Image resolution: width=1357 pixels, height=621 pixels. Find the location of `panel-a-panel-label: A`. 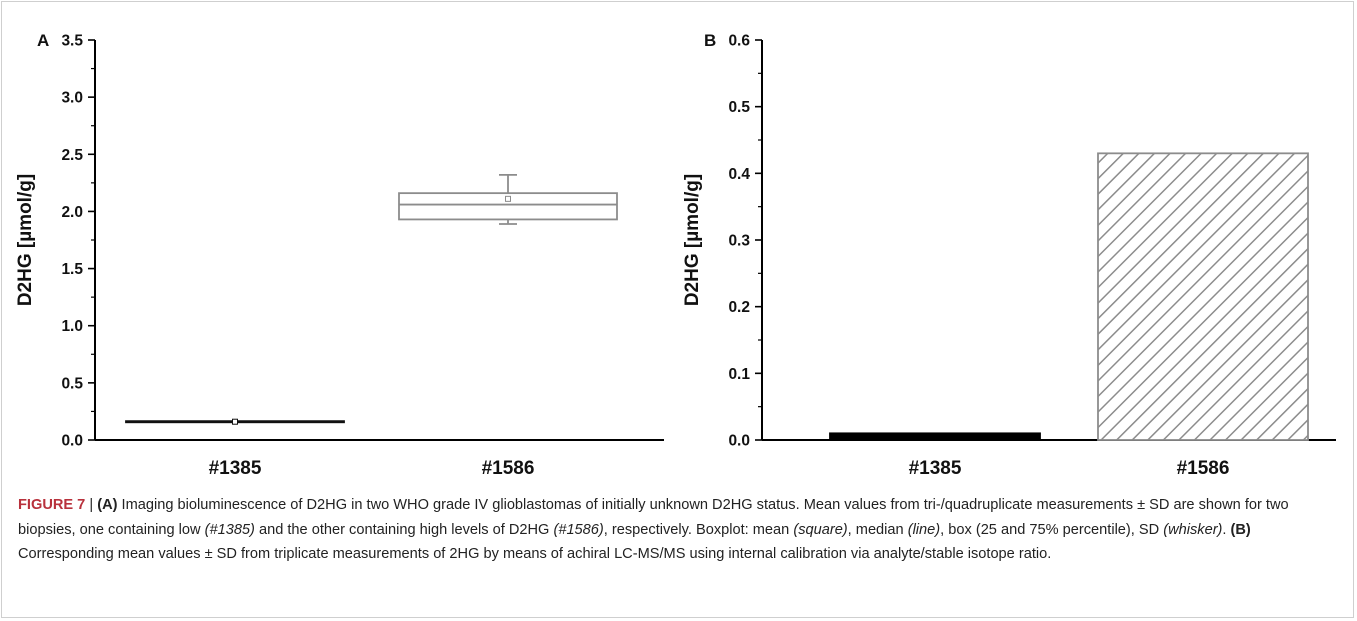

panel-a-panel-label: A is located at coordinates (43, 40).